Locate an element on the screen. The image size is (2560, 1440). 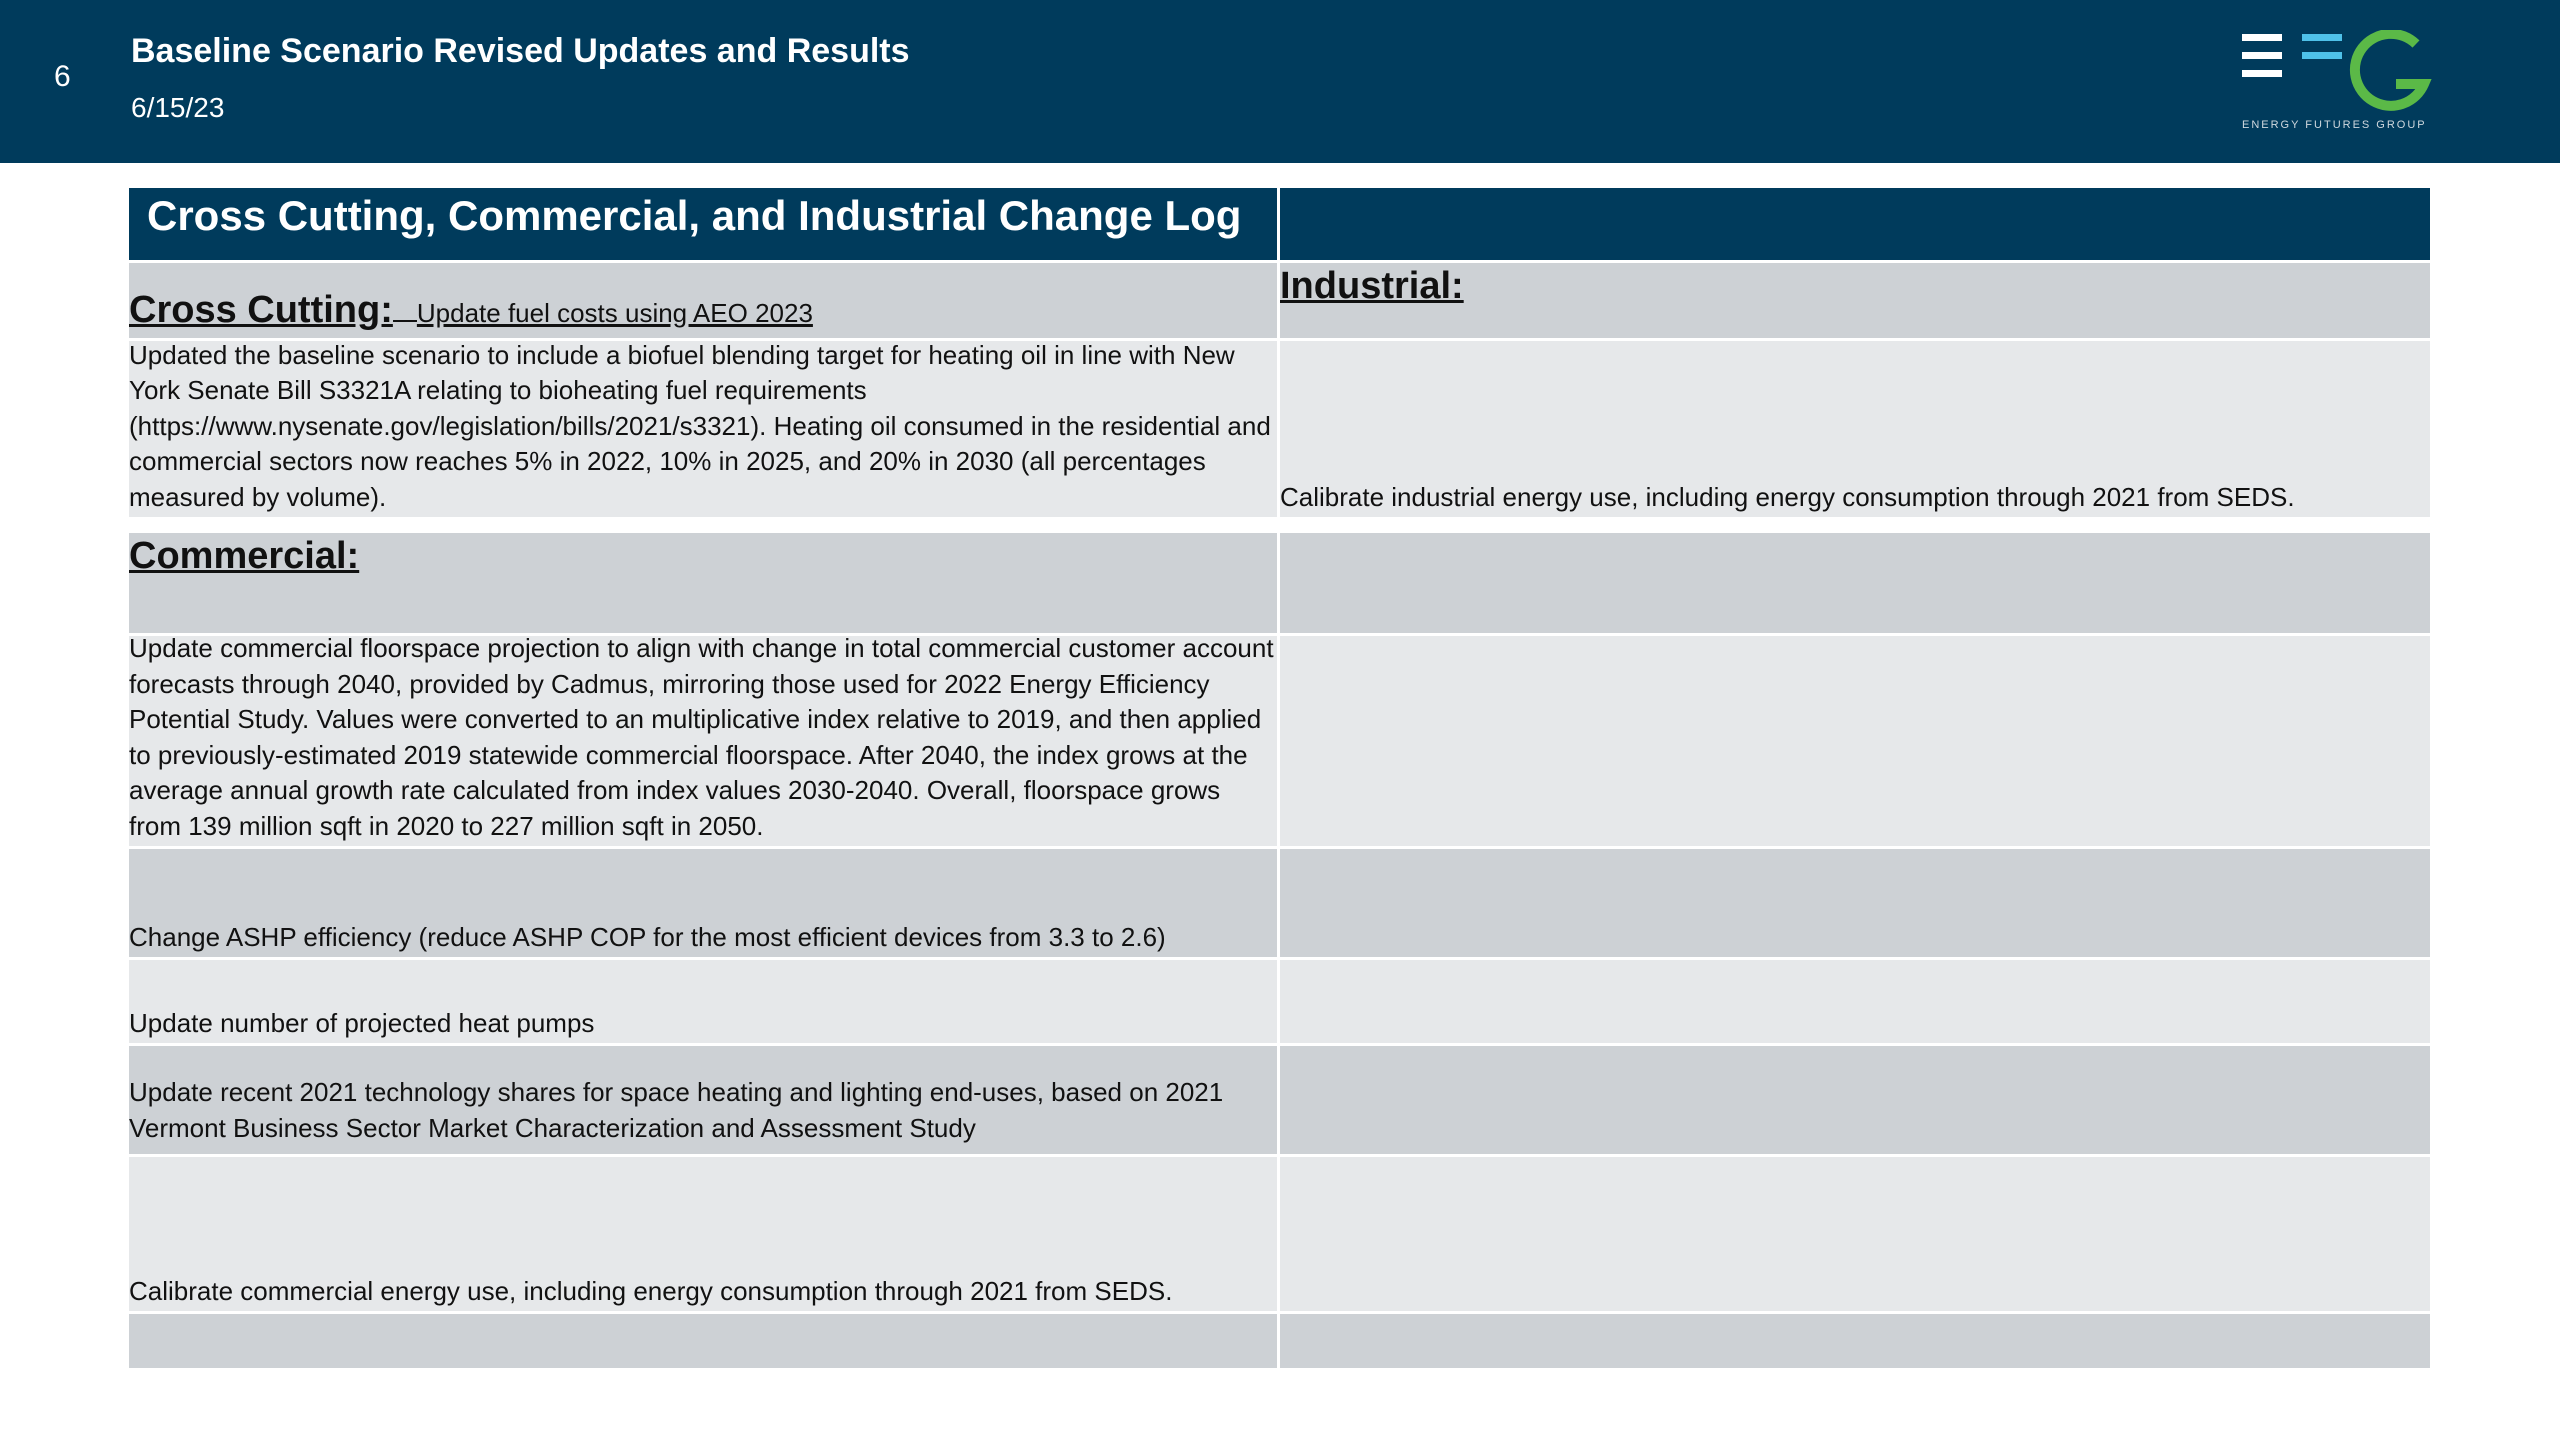
industrial-cell: Industrial: is located at coordinates (1855, 300).